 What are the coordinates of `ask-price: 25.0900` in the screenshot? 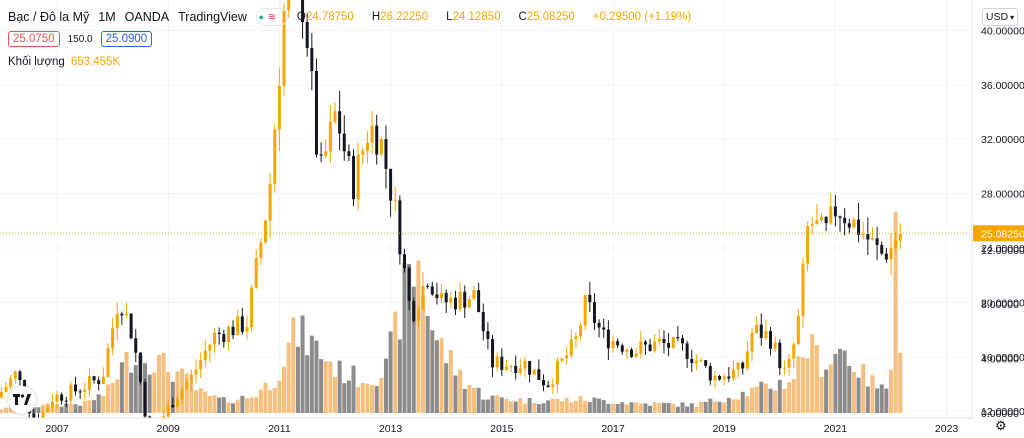 It's located at (126, 39).